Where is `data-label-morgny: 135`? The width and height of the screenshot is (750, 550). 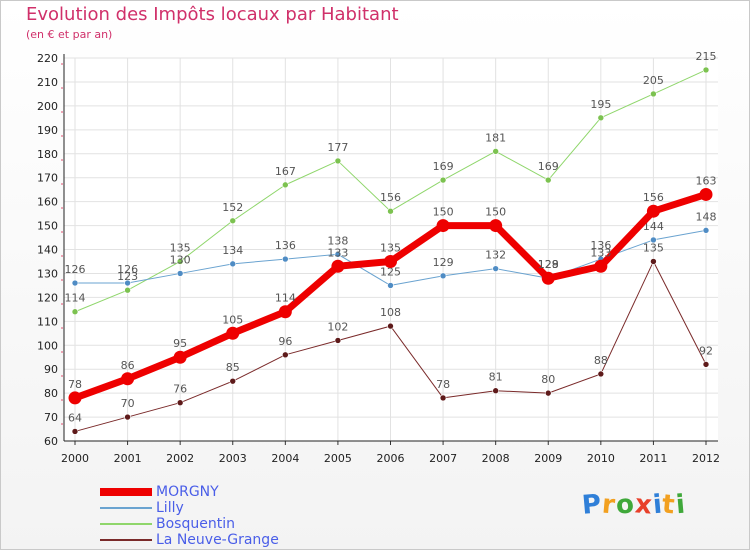 data-label-morgny: 135 is located at coordinates (390, 247).